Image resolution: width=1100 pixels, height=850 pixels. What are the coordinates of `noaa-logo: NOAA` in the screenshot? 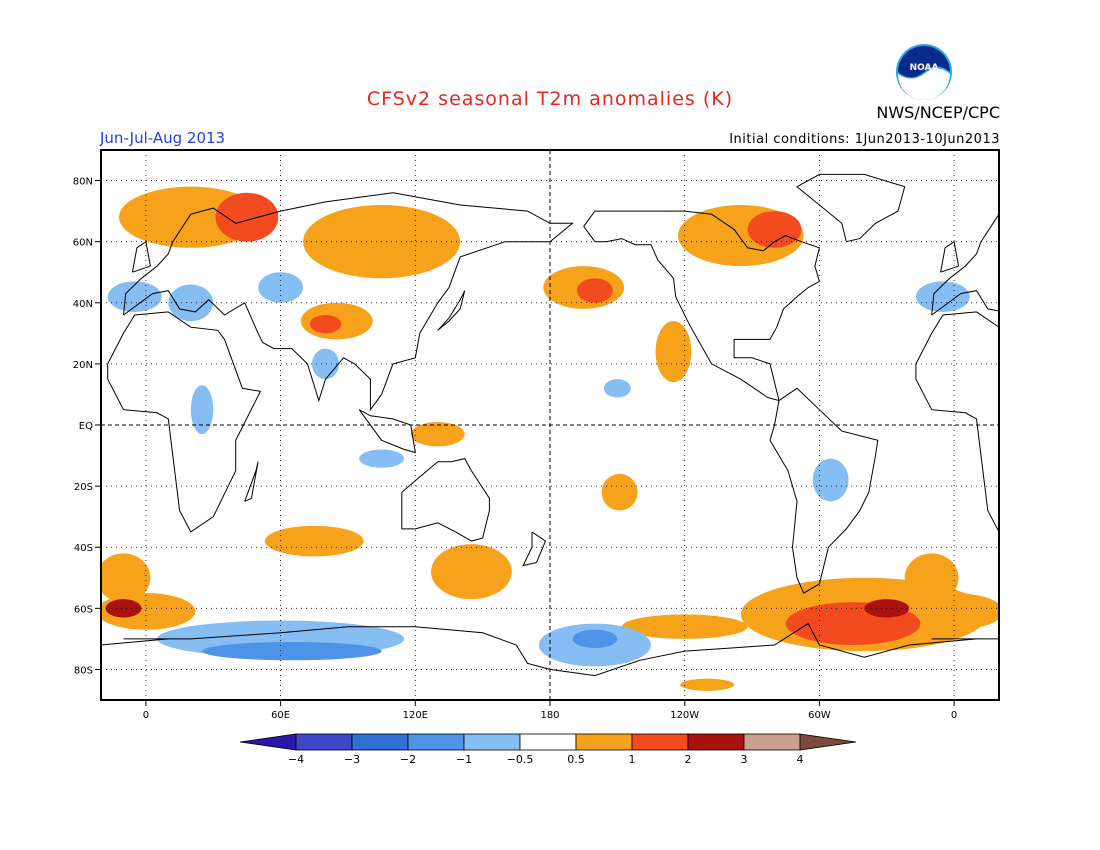 It's located at (924, 72).